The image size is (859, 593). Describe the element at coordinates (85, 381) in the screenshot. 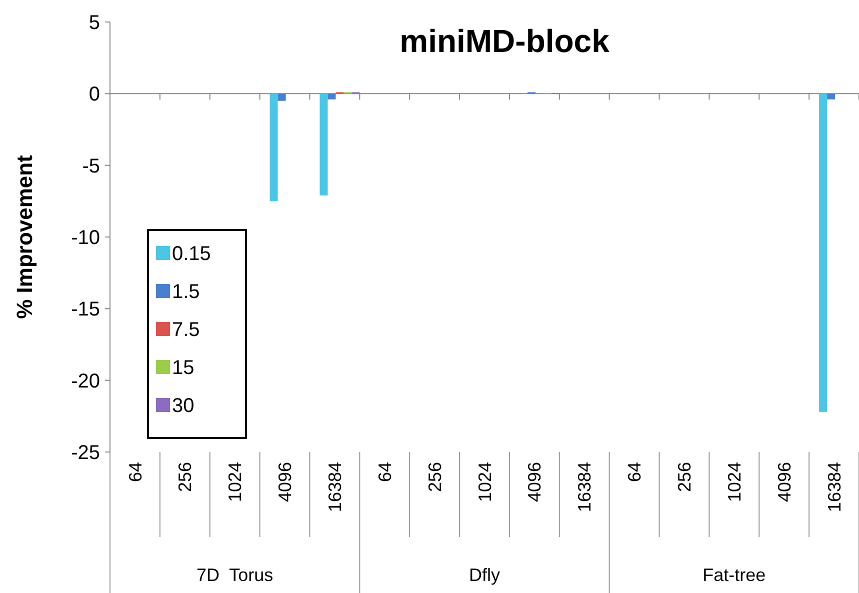

I see `y-tick-label: -20` at that location.